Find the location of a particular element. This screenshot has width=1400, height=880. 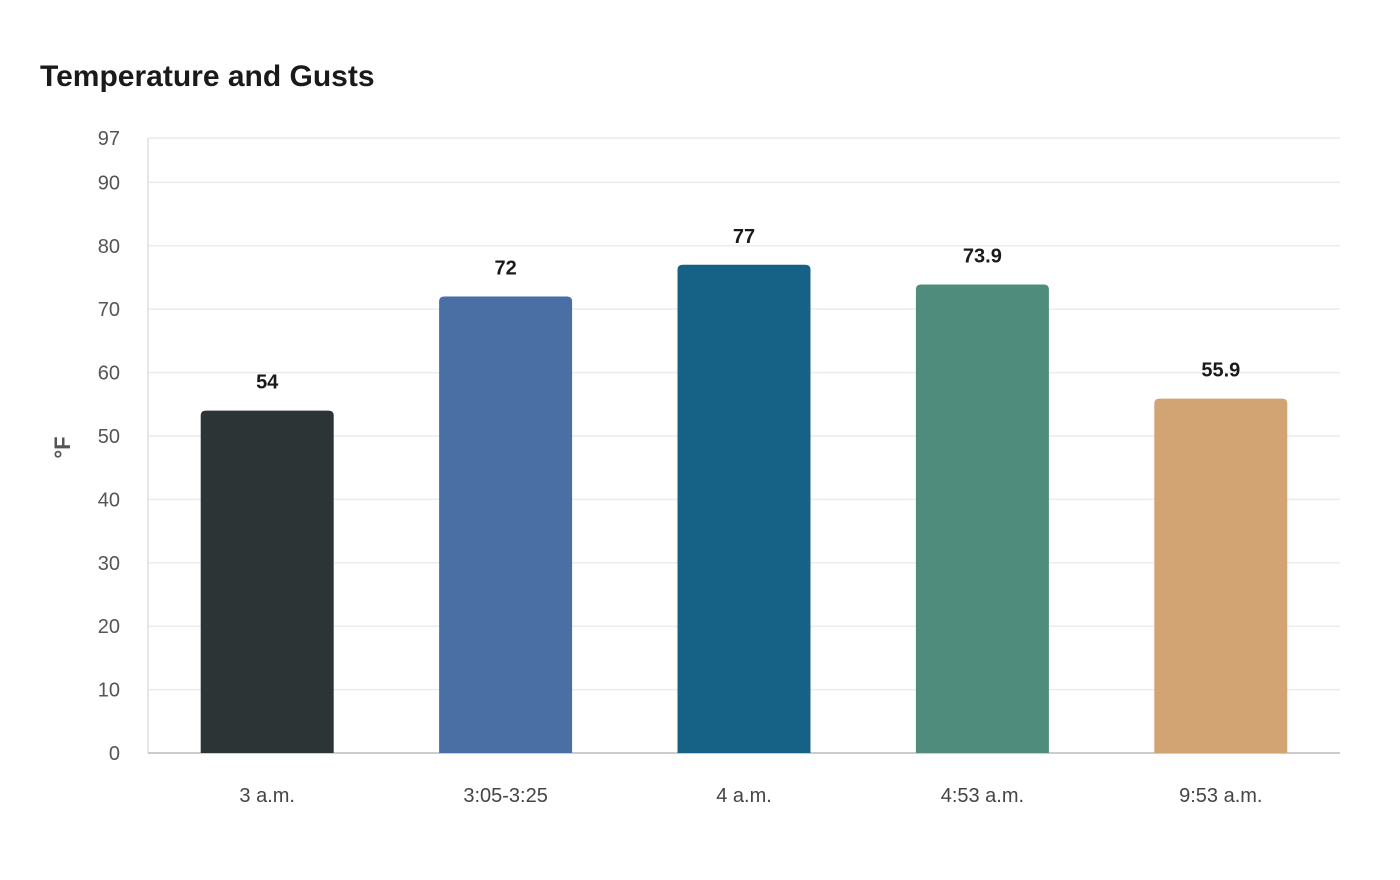

y-tick-label: 90 is located at coordinates (109, 183).